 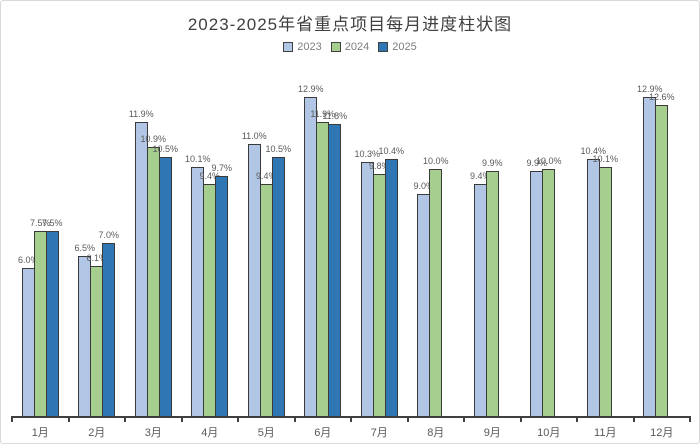 What do you see at coordinates (379, 241) in the screenshot?
I see `bar-group-7月: 10.3% 9.8% 10.4%` at bounding box center [379, 241].